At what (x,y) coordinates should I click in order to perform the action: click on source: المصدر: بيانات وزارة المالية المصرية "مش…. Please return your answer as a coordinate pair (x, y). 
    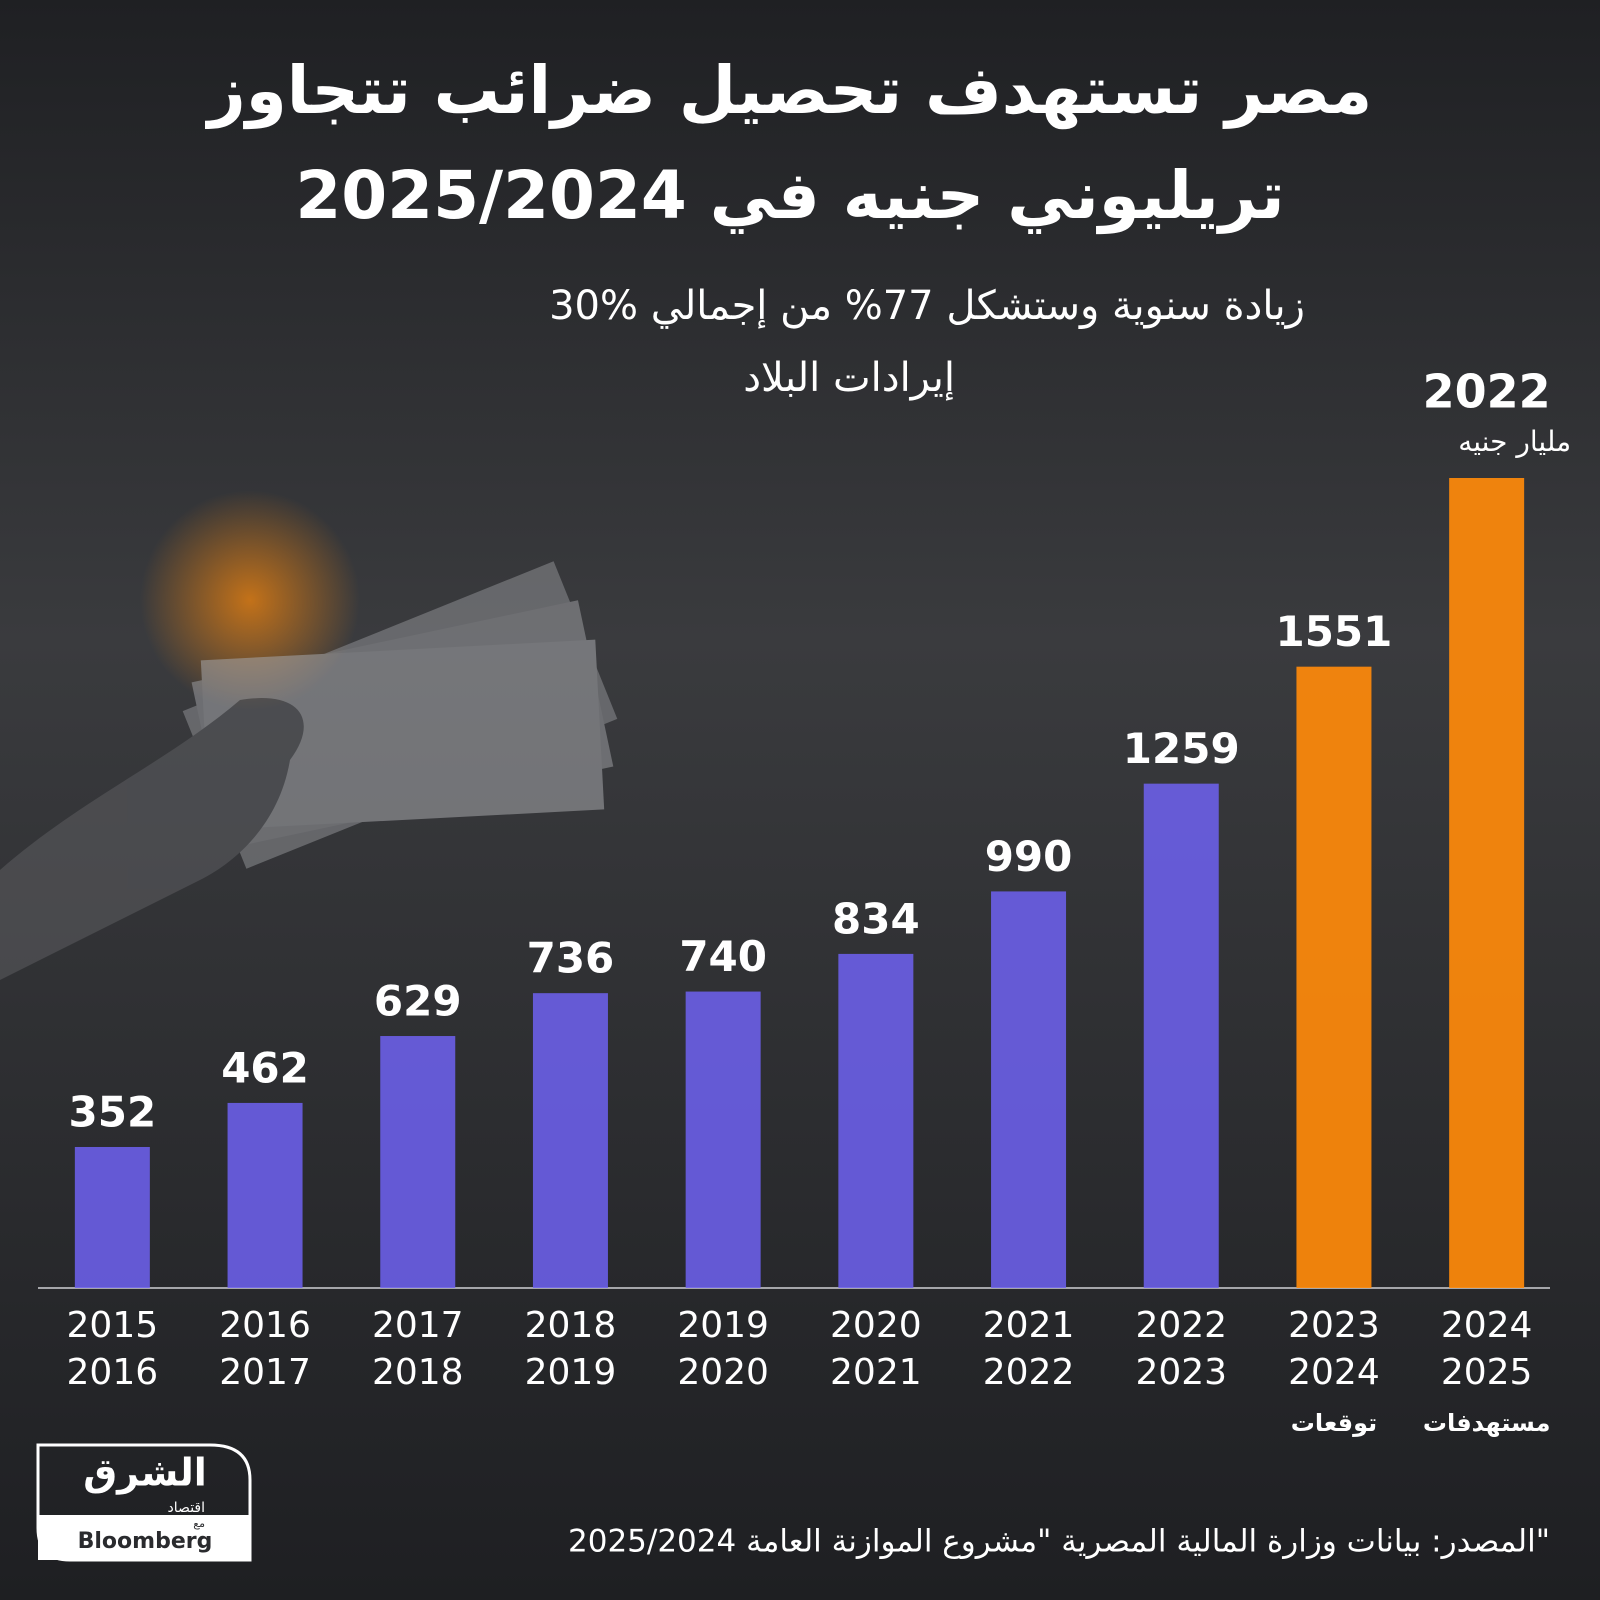
    Looking at the image, I should click on (1059, 1542).